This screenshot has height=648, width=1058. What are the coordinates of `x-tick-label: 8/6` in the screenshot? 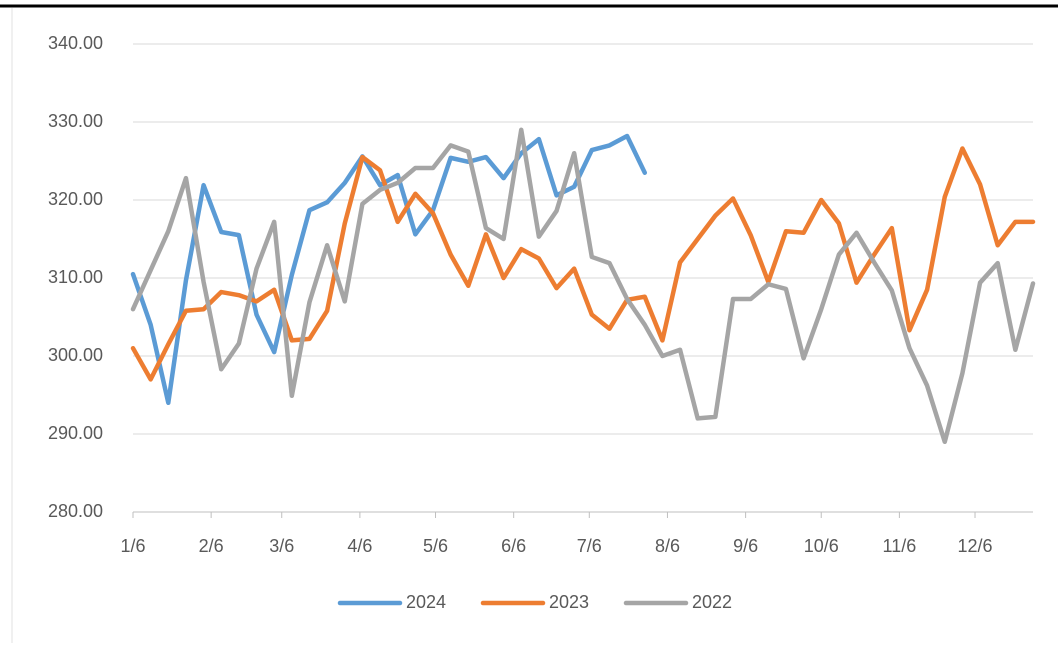 It's located at (667, 546).